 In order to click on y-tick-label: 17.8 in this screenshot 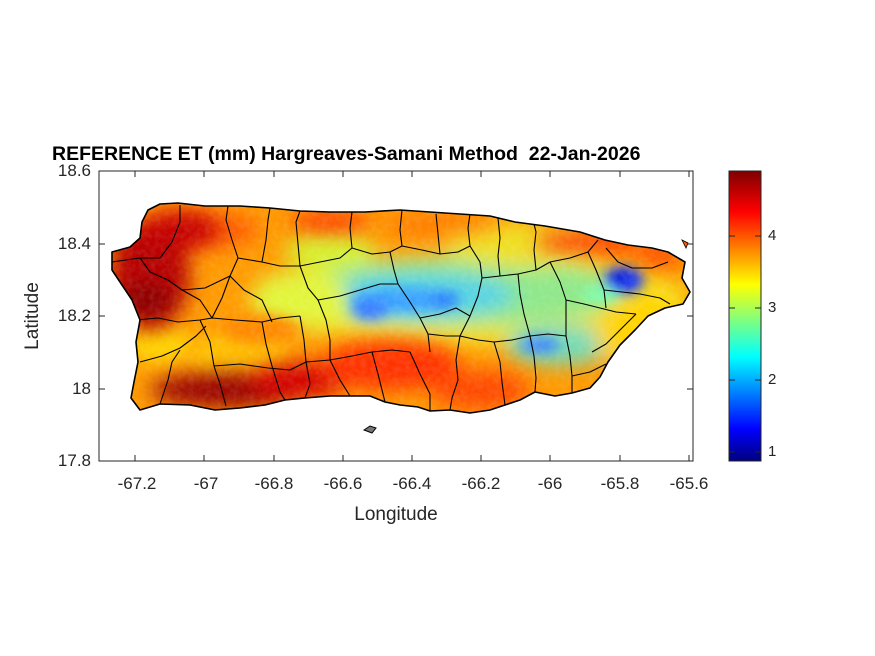, I will do `click(74, 460)`.